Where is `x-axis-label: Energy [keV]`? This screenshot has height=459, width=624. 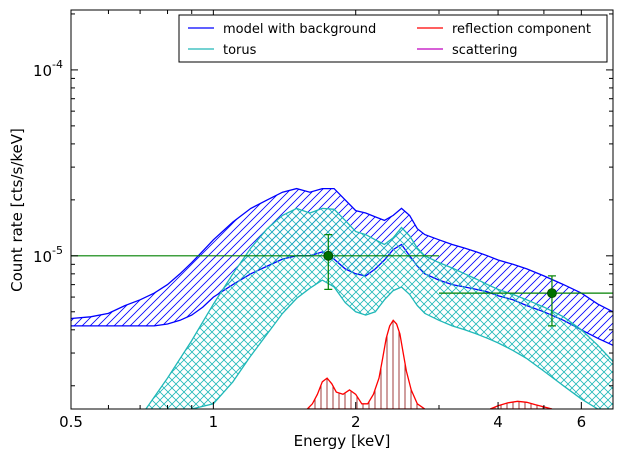 x-axis-label: Energy [keV] is located at coordinates (342, 441).